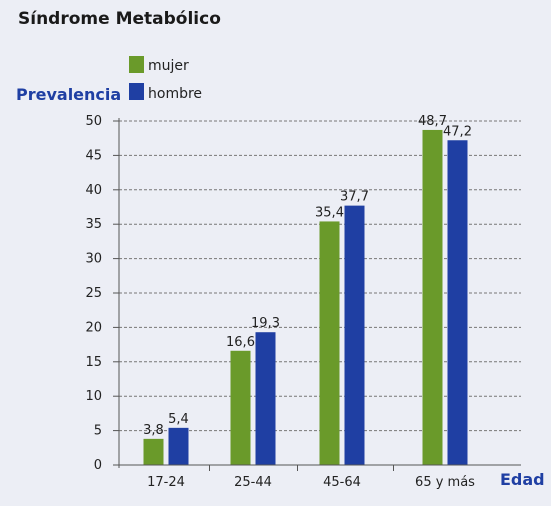  I want to click on data-label-hombre-65-y-más: 47,2, so click(457, 131).